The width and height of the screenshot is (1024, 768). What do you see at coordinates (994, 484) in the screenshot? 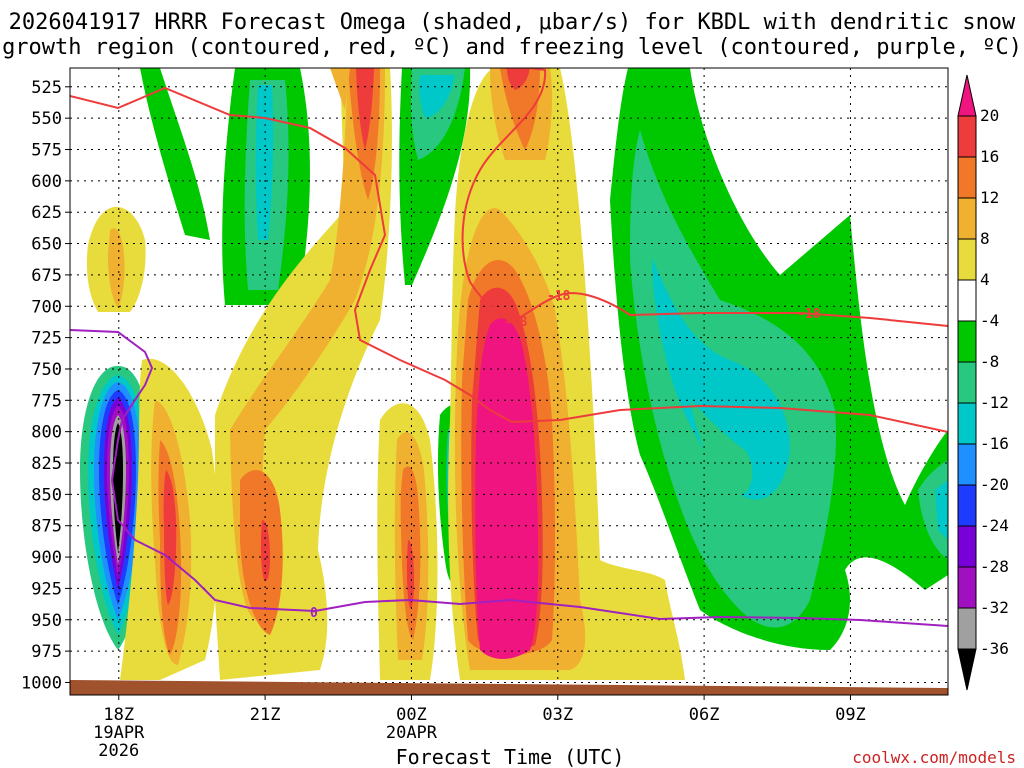
I see `colorbar-label: -20` at bounding box center [994, 484].